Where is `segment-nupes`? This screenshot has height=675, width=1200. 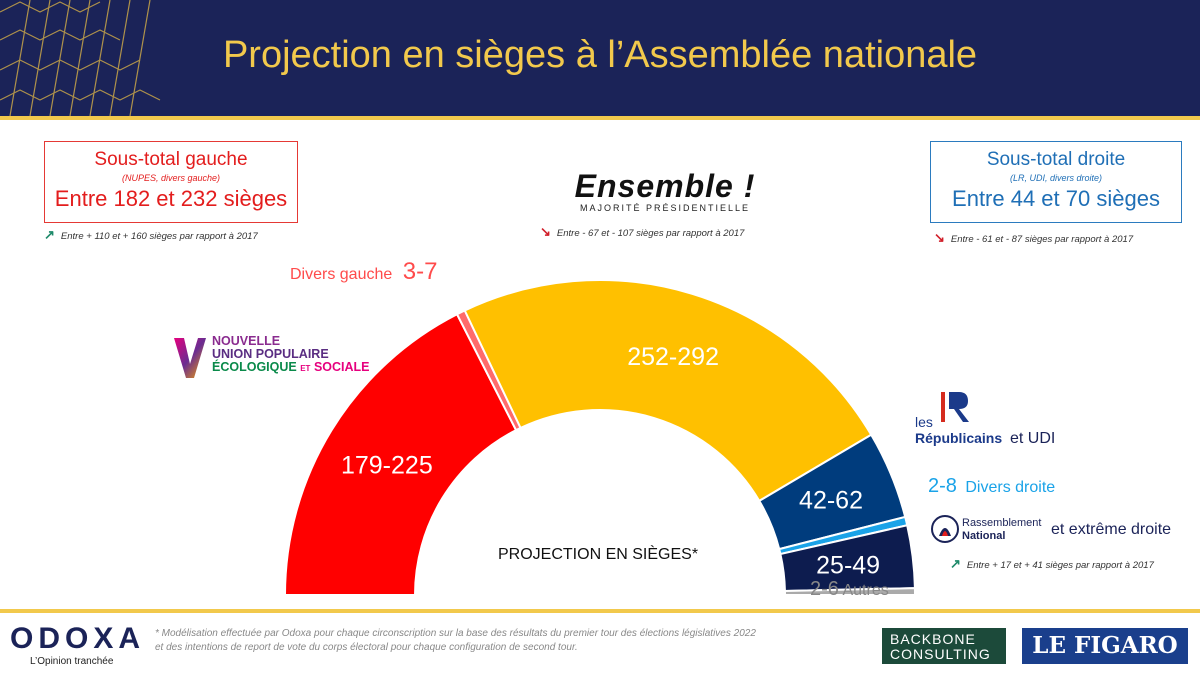
segment-nupes is located at coordinates (400, 454).